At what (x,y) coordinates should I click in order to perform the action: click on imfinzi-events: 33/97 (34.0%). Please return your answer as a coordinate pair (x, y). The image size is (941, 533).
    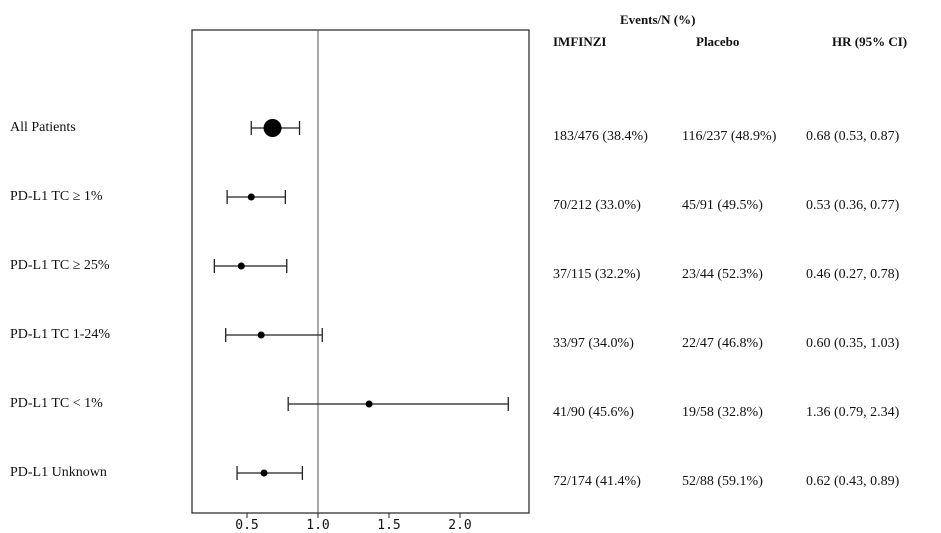
    Looking at the image, I should click on (593, 343).